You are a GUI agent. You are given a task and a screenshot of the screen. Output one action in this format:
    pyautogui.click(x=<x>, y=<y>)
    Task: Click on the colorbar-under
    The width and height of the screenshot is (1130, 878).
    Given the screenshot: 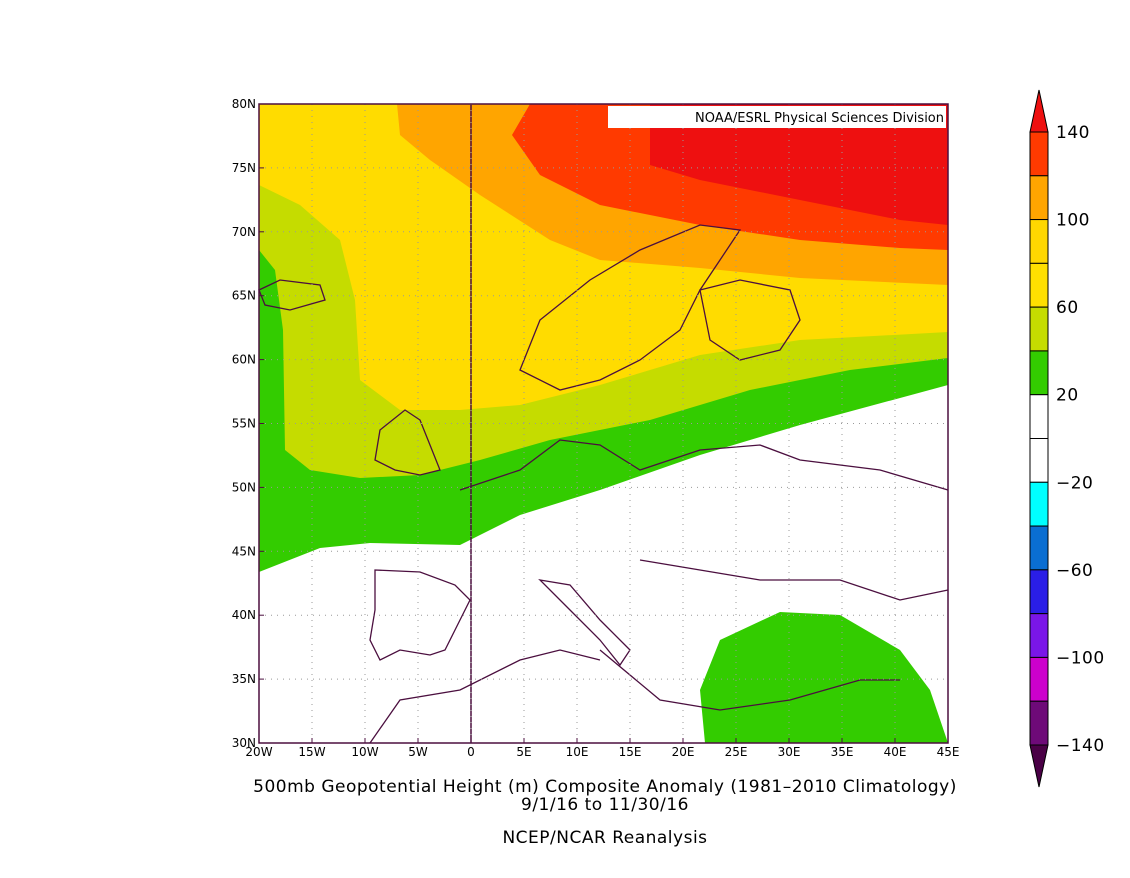 What is the action you would take?
    pyautogui.click(x=1039, y=766)
    